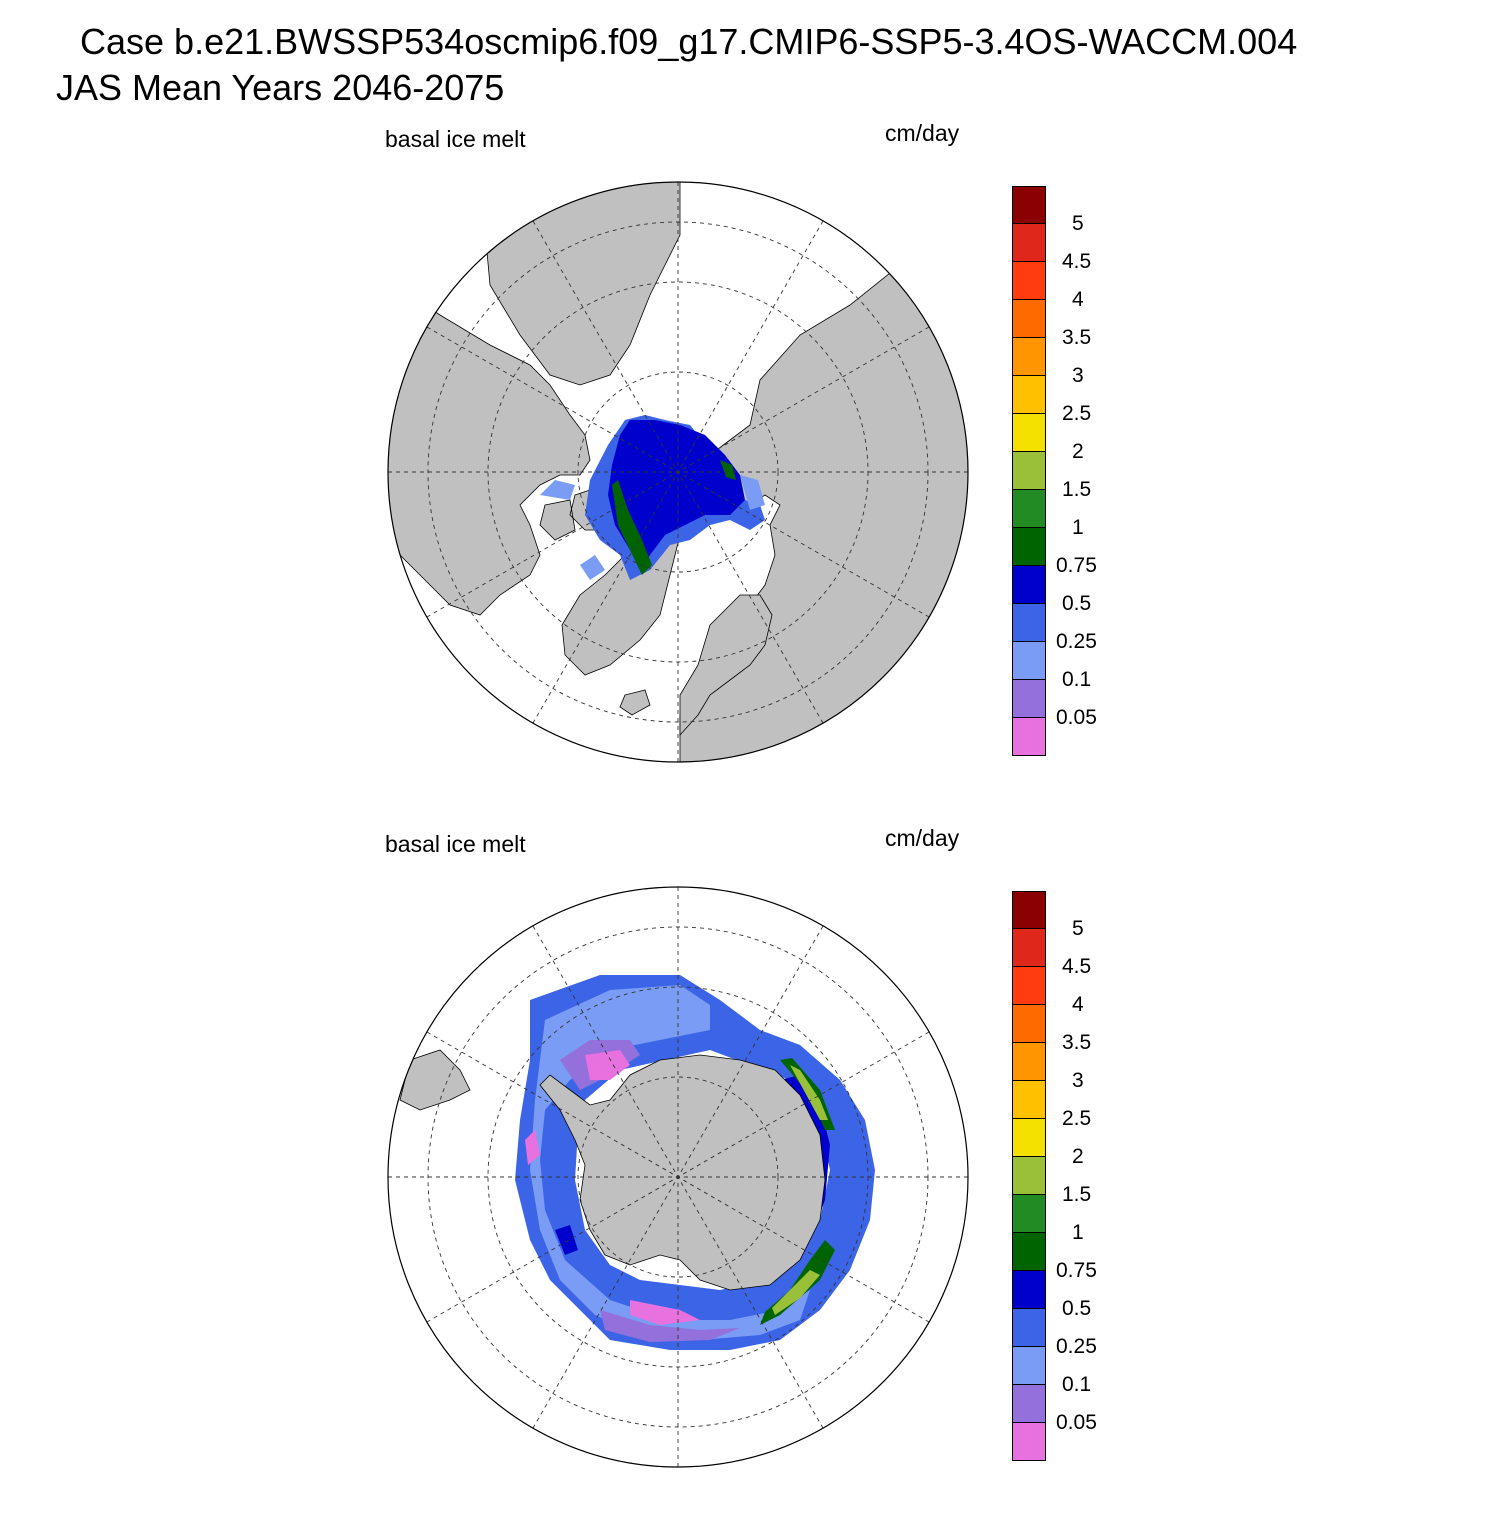 The width and height of the screenshot is (1500, 1520). What do you see at coordinates (1076, 641) in the screenshot?
I see `north-colorbar-tick-label: 0.25` at bounding box center [1076, 641].